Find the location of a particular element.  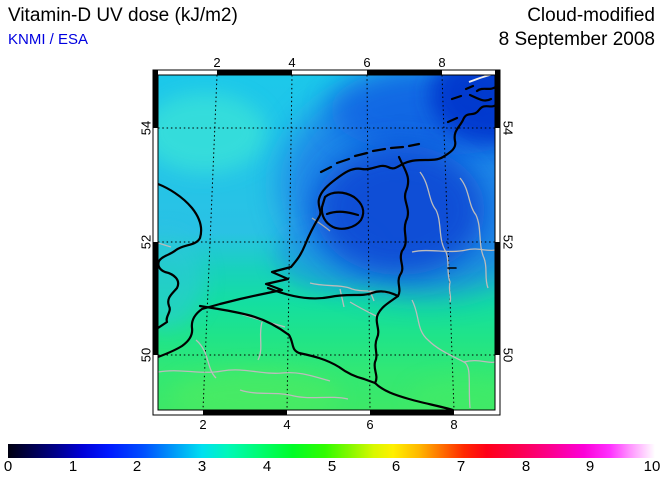

lon-label-top-4: 4 is located at coordinates (292, 62).